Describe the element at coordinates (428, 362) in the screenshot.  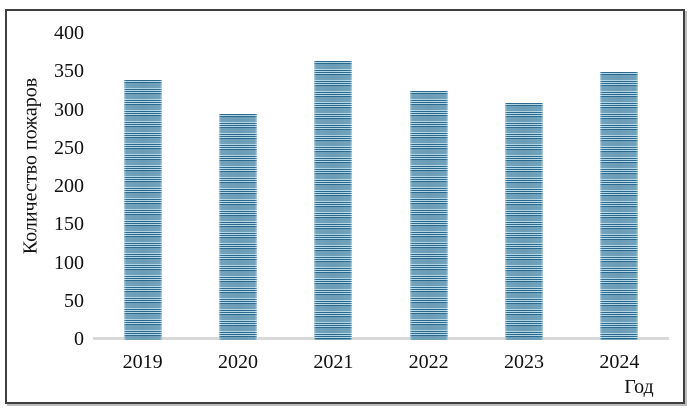
I see `x-tick-label-2022: 2022` at that location.